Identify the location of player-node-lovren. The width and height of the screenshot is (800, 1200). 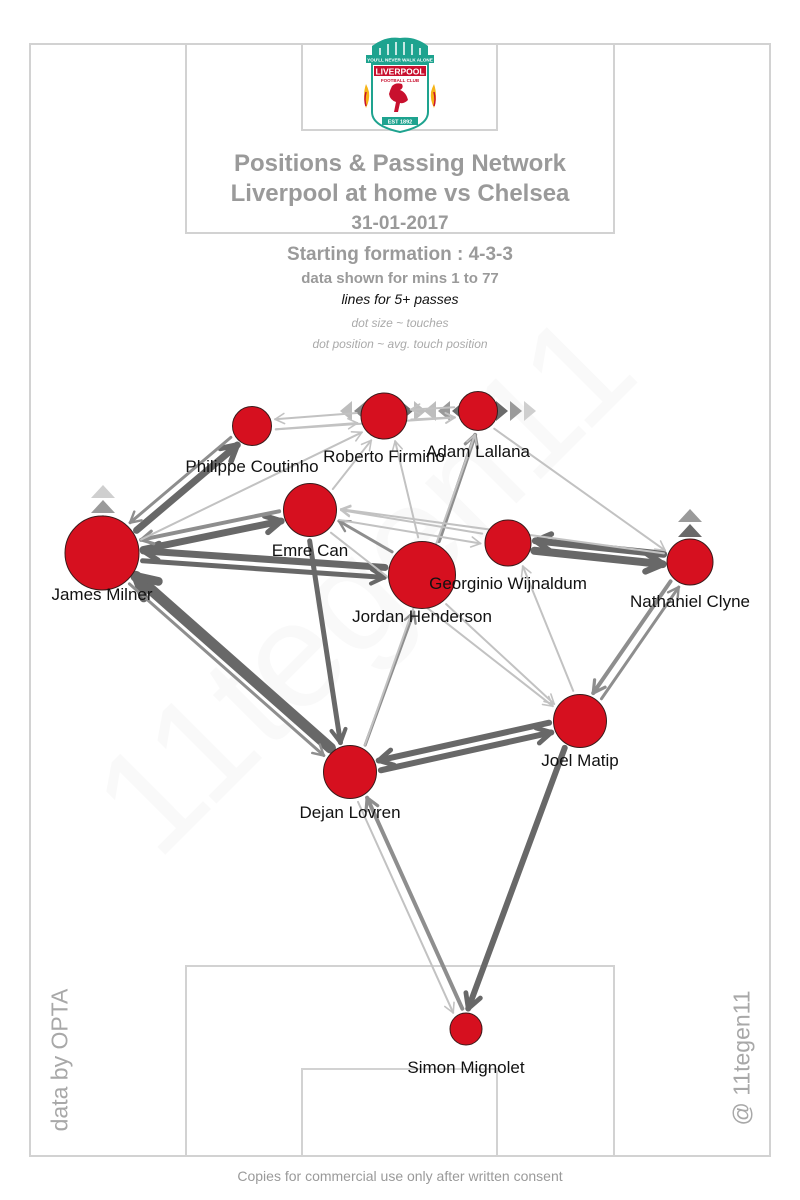
(350, 772).